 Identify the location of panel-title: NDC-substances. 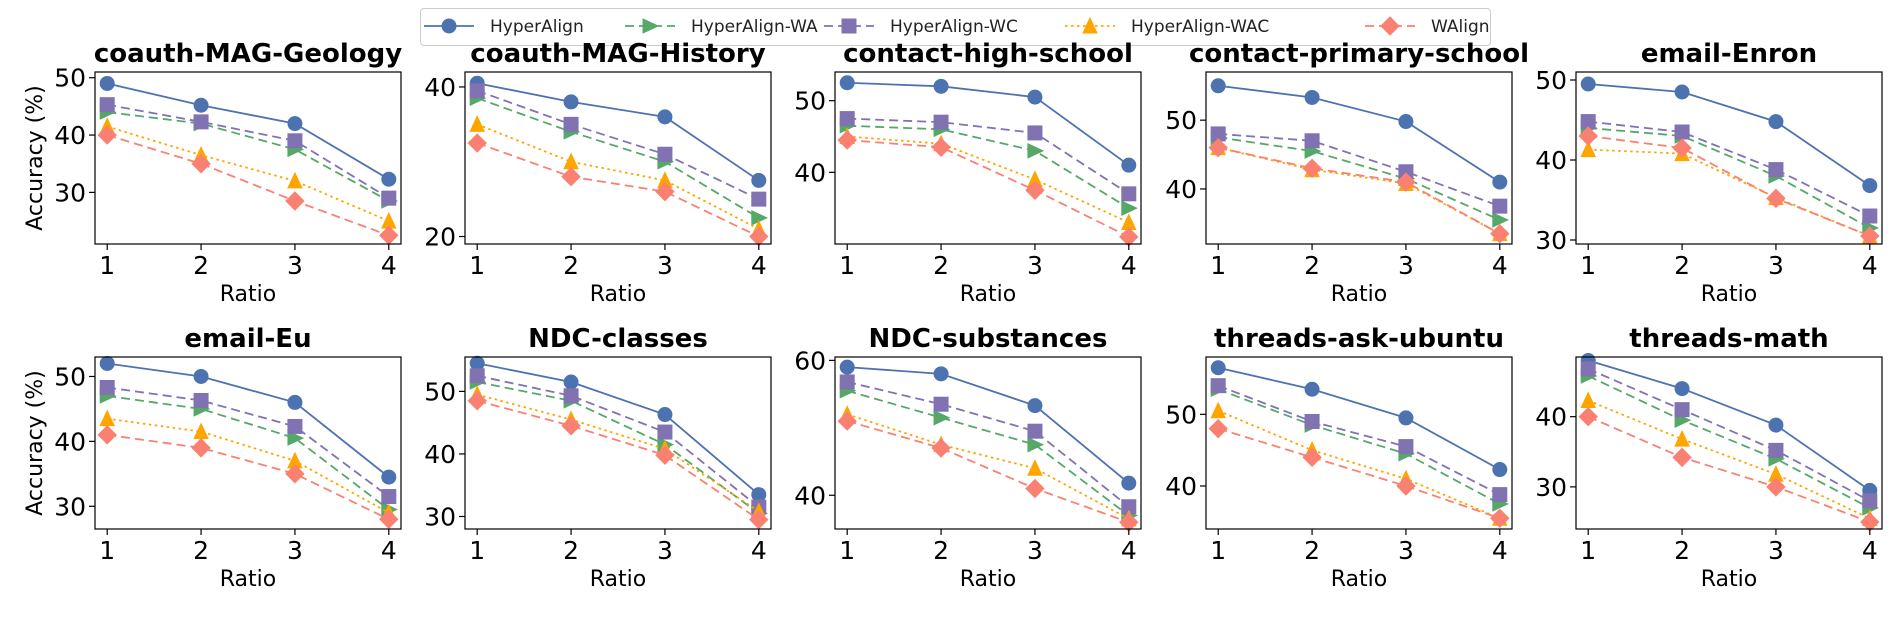
(988, 339).